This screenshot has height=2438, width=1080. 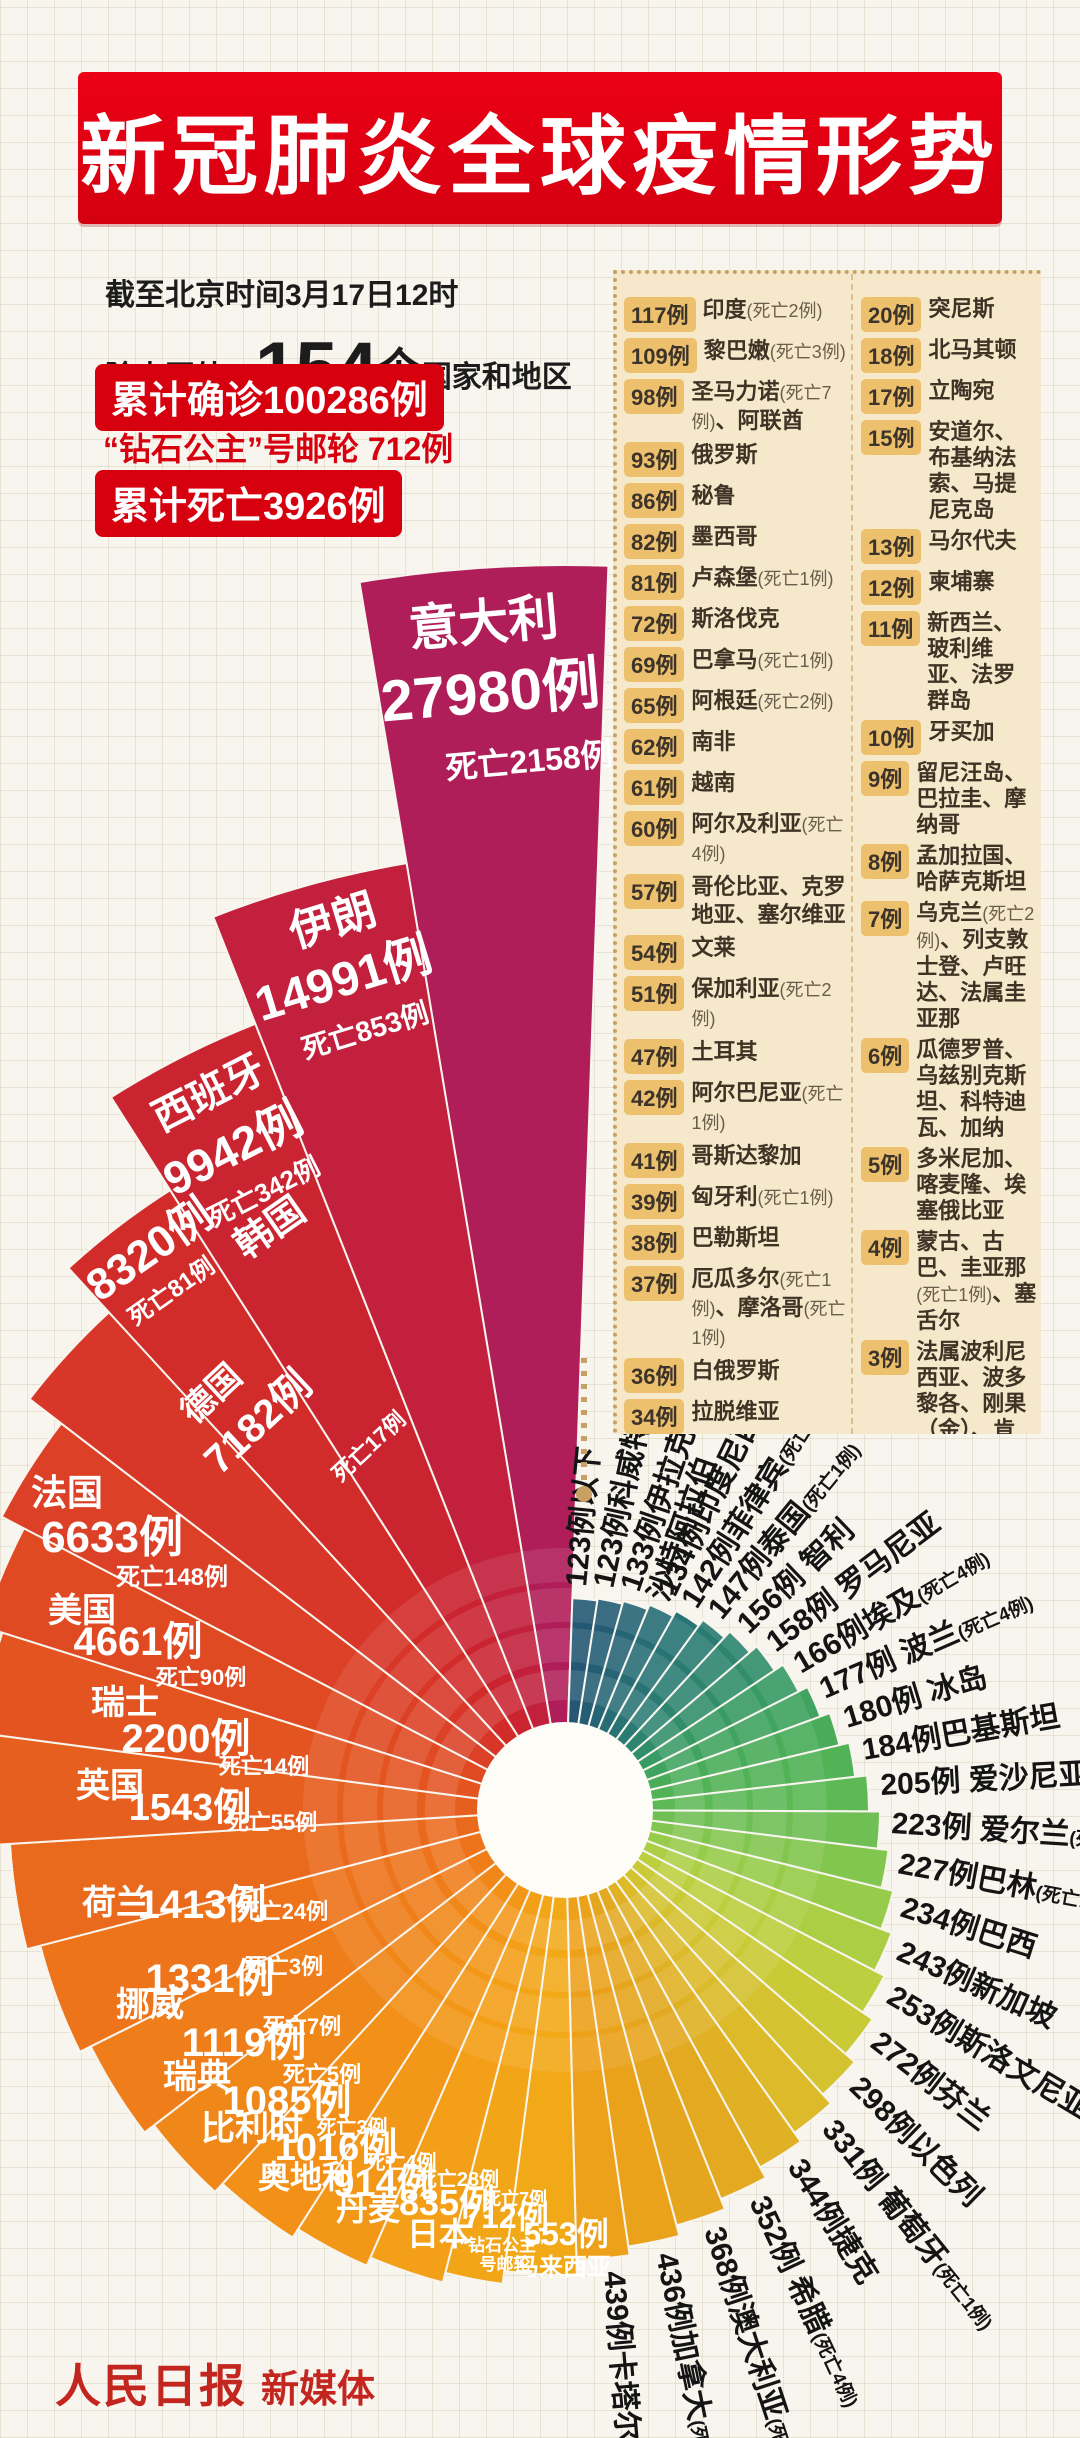 I want to click on wedge-label: 荷兰, so click(x=116, y=1903).